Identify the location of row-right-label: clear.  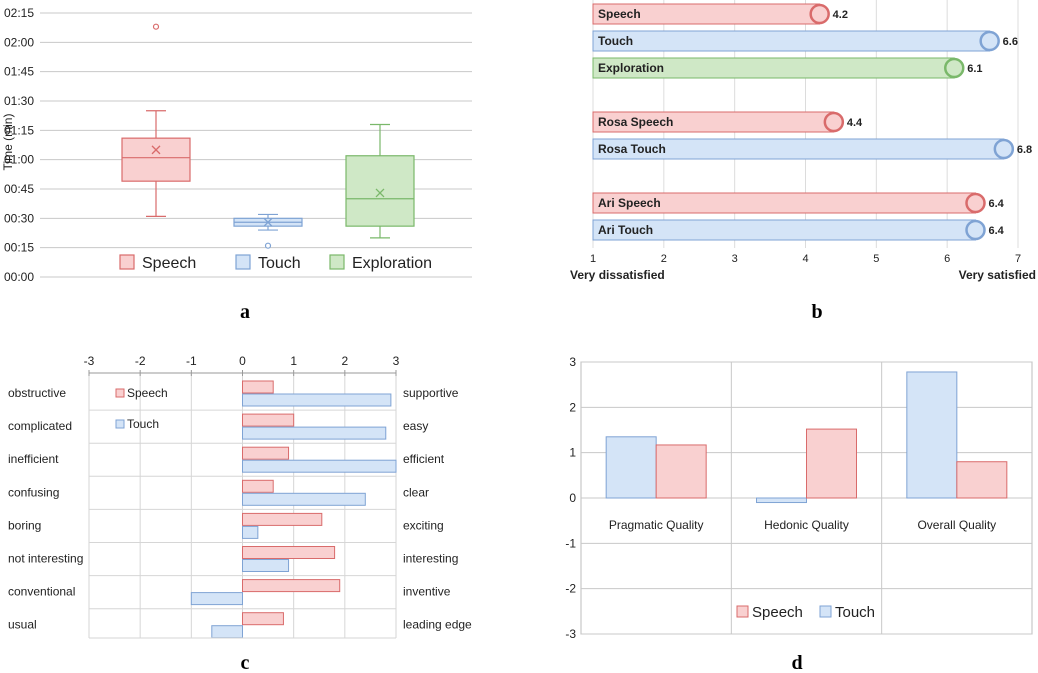
(416, 492).